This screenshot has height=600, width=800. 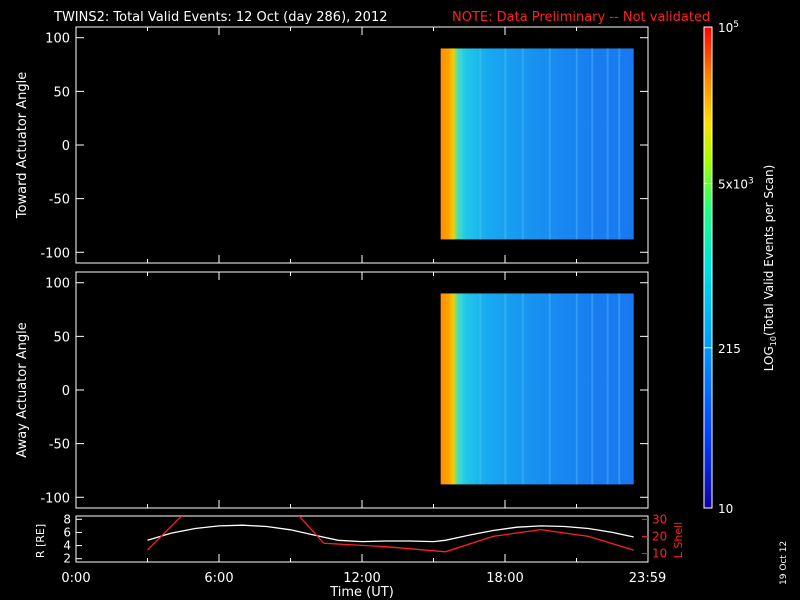 What do you see at coordinates (659, 536) in the screenshot?
I see `orbit-ytick-right-label-1: 20` at bounding box center [659, 536].